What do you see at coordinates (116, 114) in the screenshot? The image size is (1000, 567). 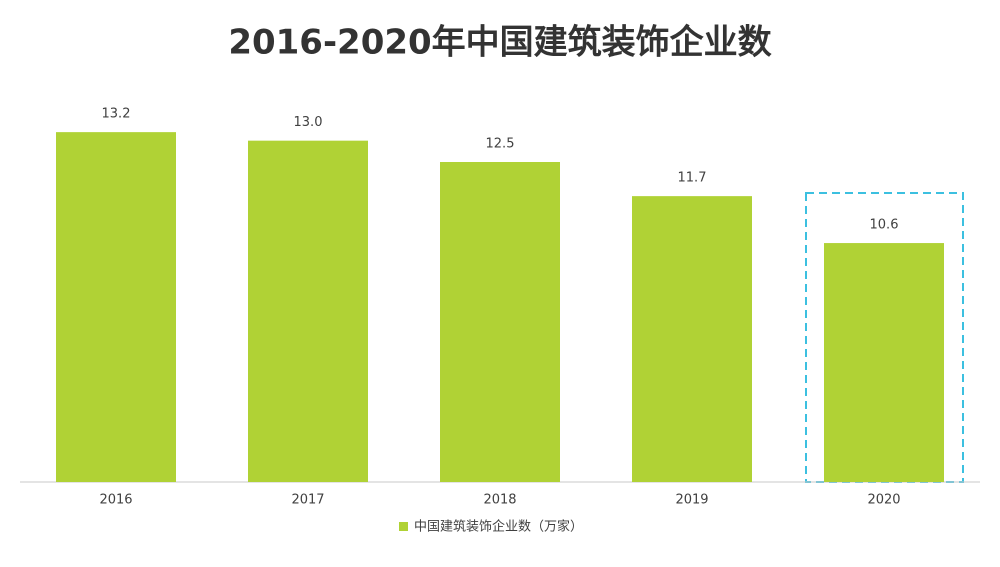 I see `value-label: 13.2` at bounding box center [116, 114].